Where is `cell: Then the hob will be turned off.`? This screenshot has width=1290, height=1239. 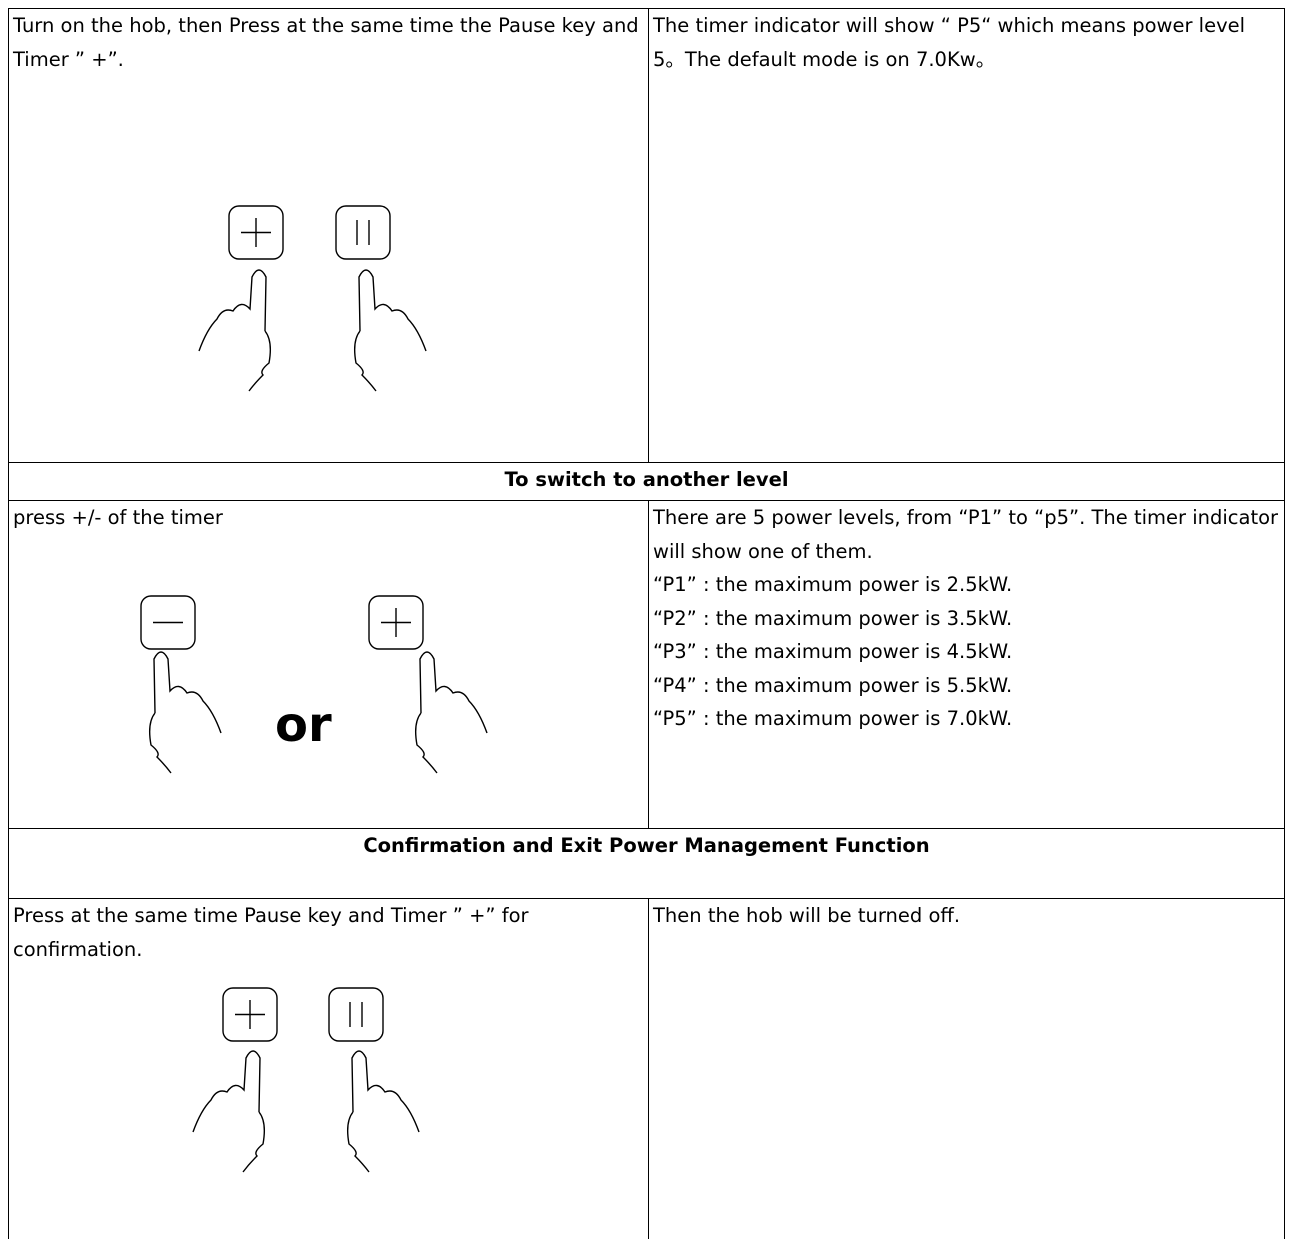
cell: Then the hob will be turned off. is located at coordinates (966, 1068).